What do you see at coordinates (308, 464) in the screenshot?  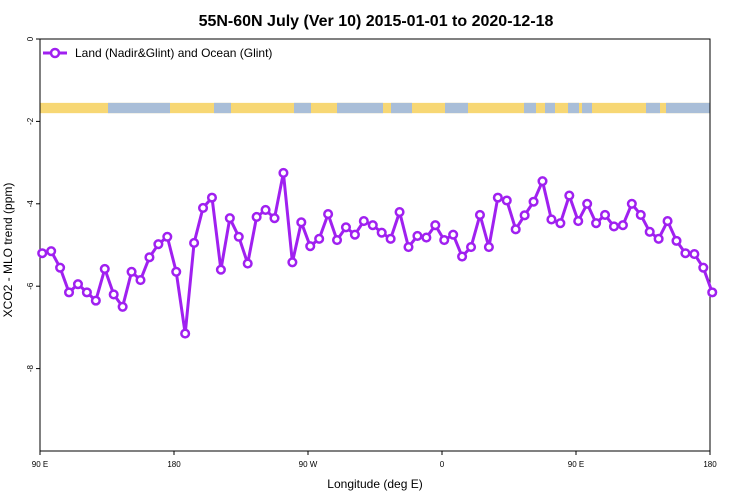 I see `x-tick-label: 90 W` at bounding box center [308, 464].